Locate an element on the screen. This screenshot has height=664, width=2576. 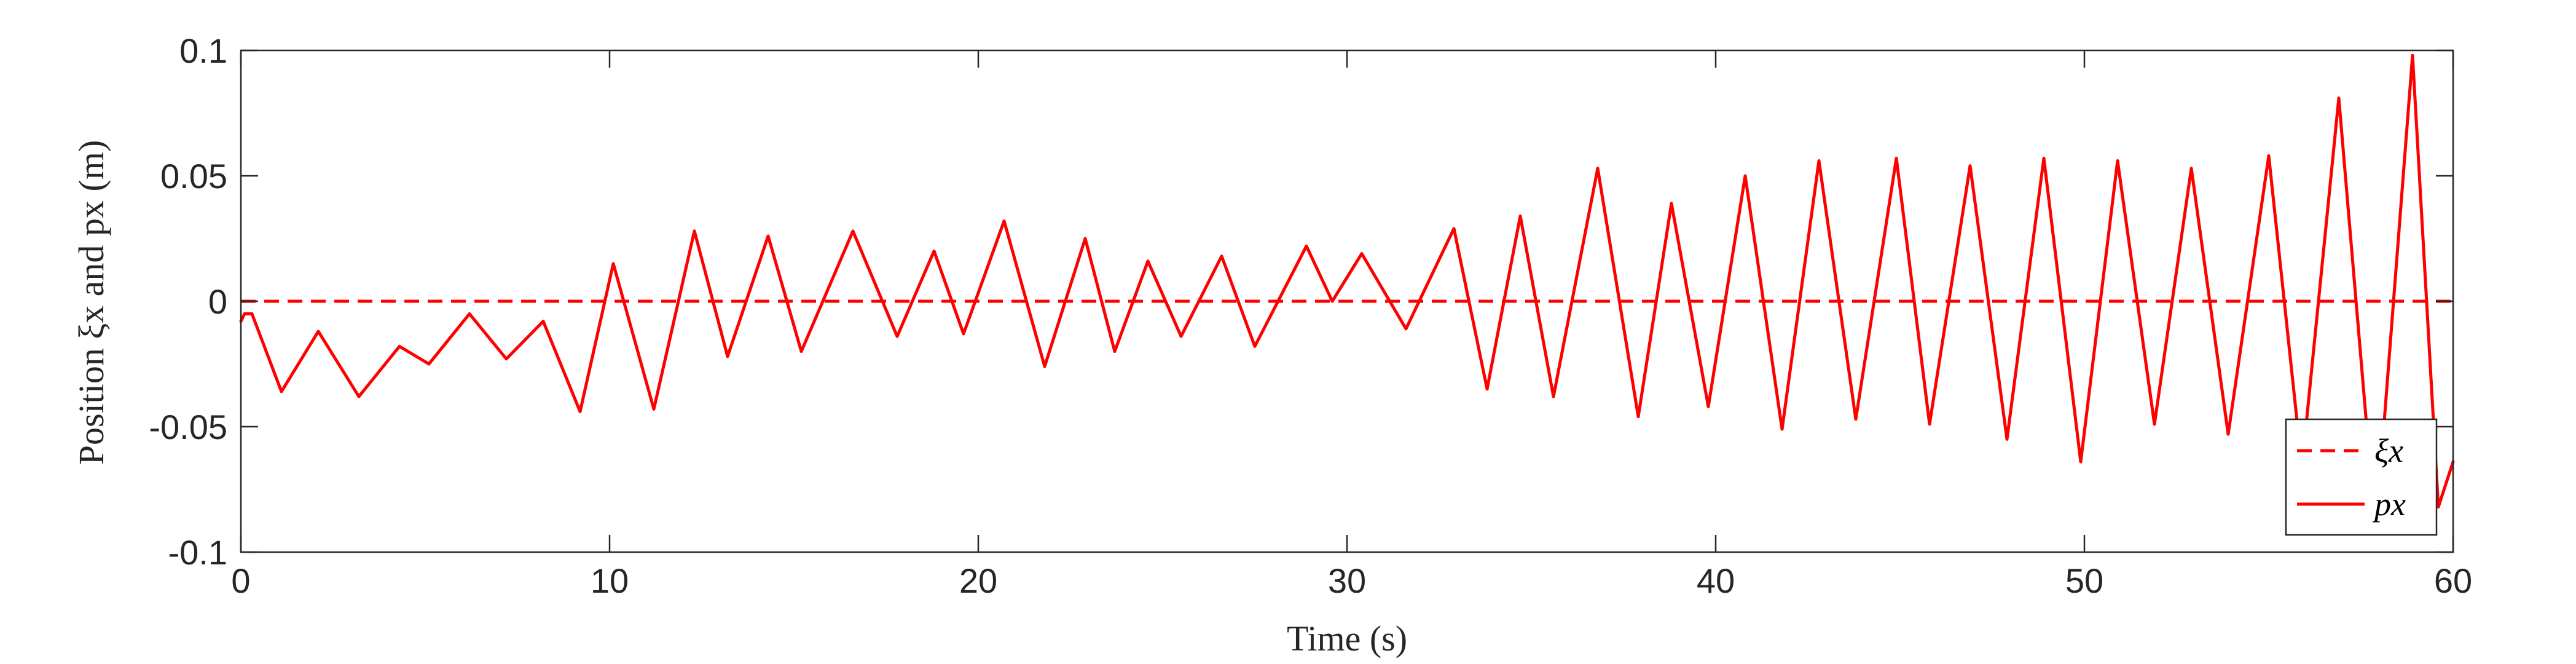
x-tick-label: 60 is located at coordinates (2453, 580).